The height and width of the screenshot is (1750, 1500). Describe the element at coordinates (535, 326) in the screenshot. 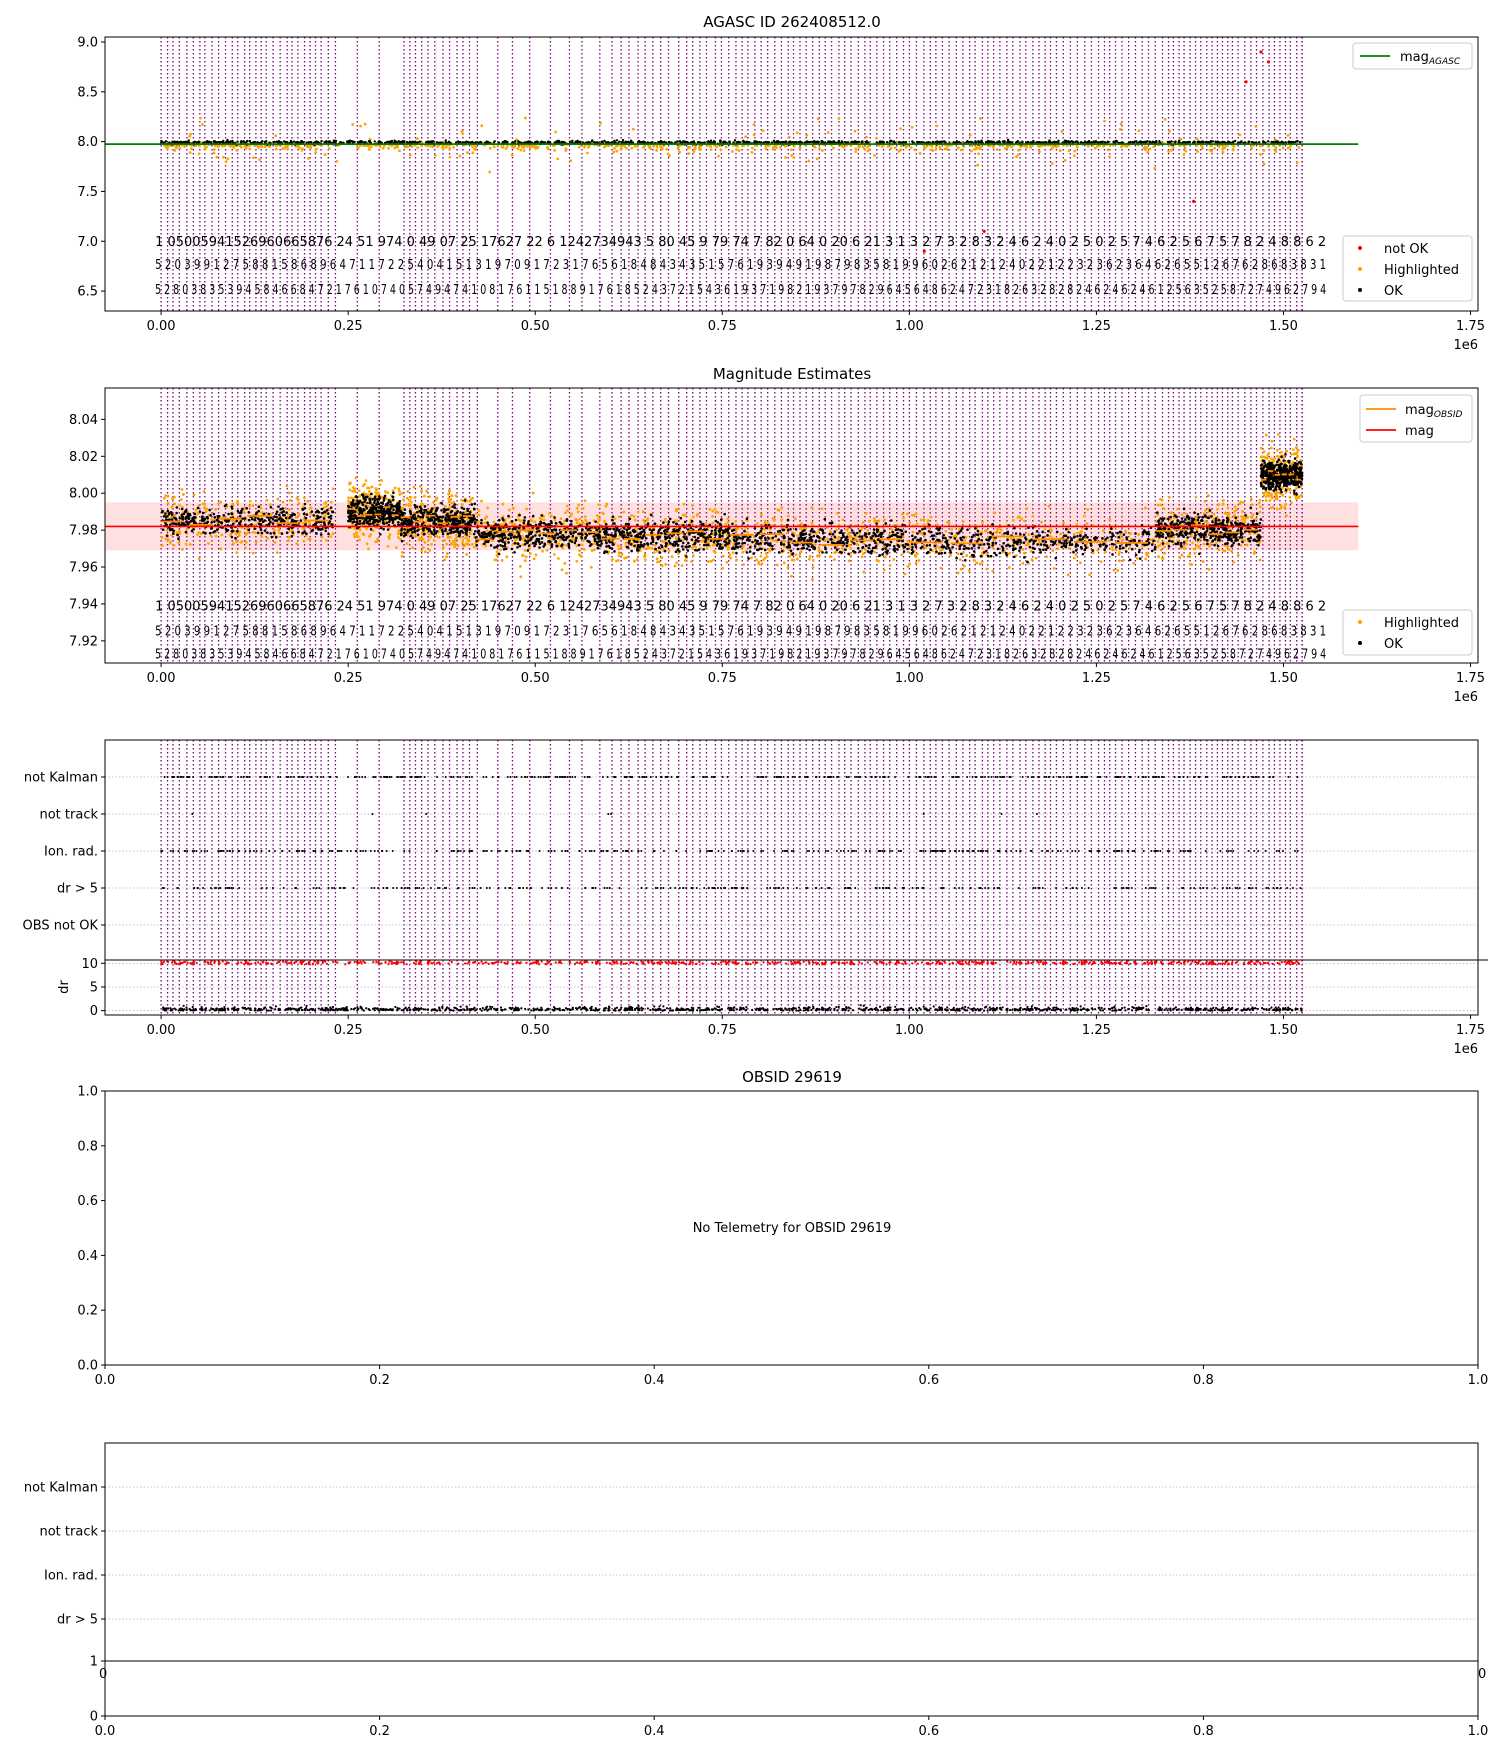

I see `agasc-xtick-label: 0.50` at that location.